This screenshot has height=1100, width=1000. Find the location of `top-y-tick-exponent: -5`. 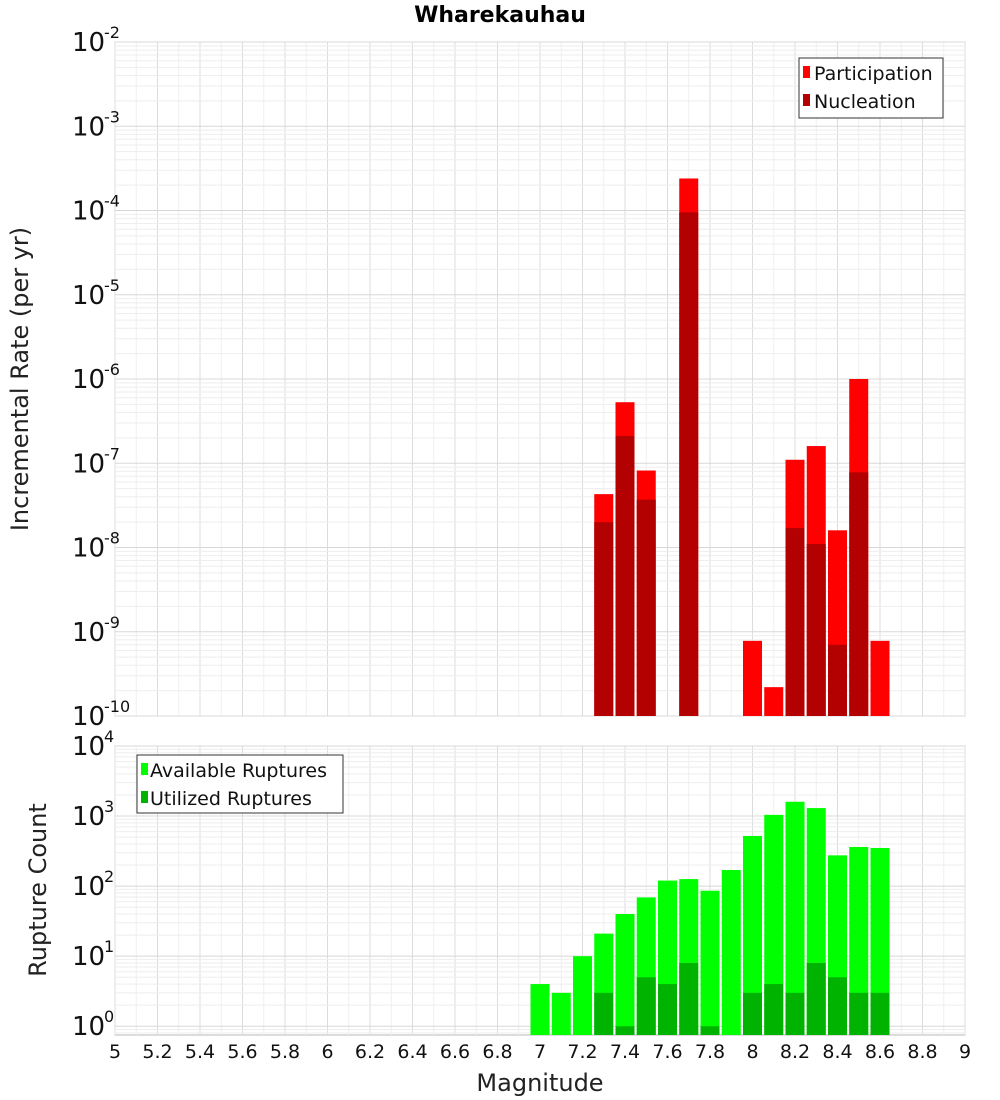

top-y-tick-exponent: -5 is located at coordinates (112, 285).